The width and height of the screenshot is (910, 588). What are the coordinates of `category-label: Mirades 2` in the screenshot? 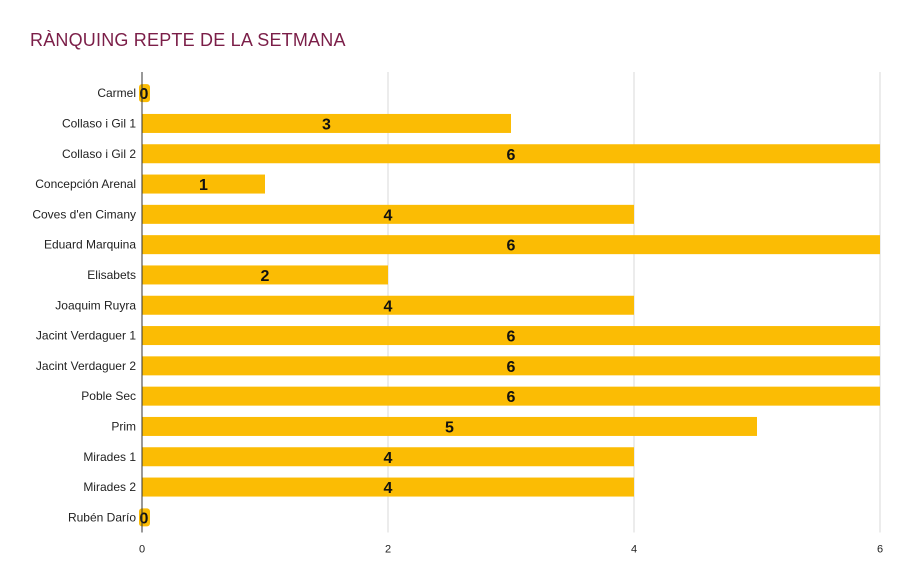 It's located at (109, 487).